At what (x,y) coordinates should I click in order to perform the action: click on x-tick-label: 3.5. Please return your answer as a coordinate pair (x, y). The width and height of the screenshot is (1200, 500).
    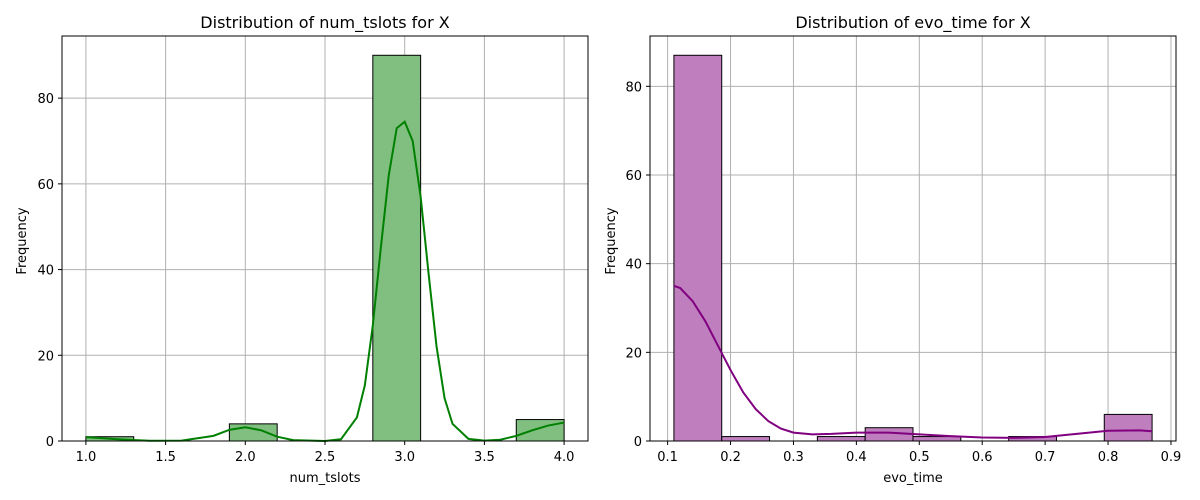
    Looking at the image, I should click on (484, 457).